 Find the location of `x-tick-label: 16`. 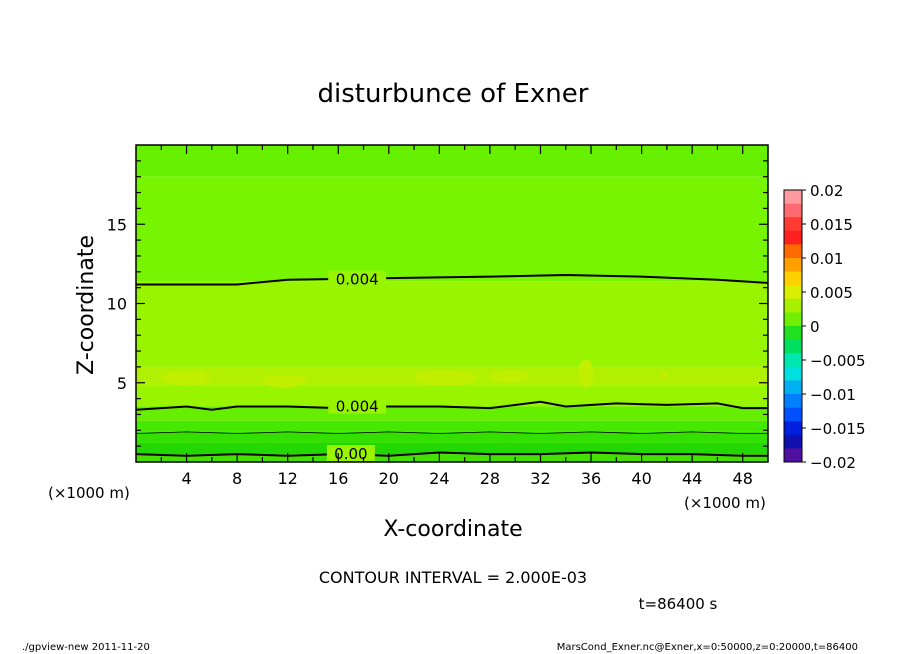

x-tick-label: 16 is located at coordinates (338, 478).